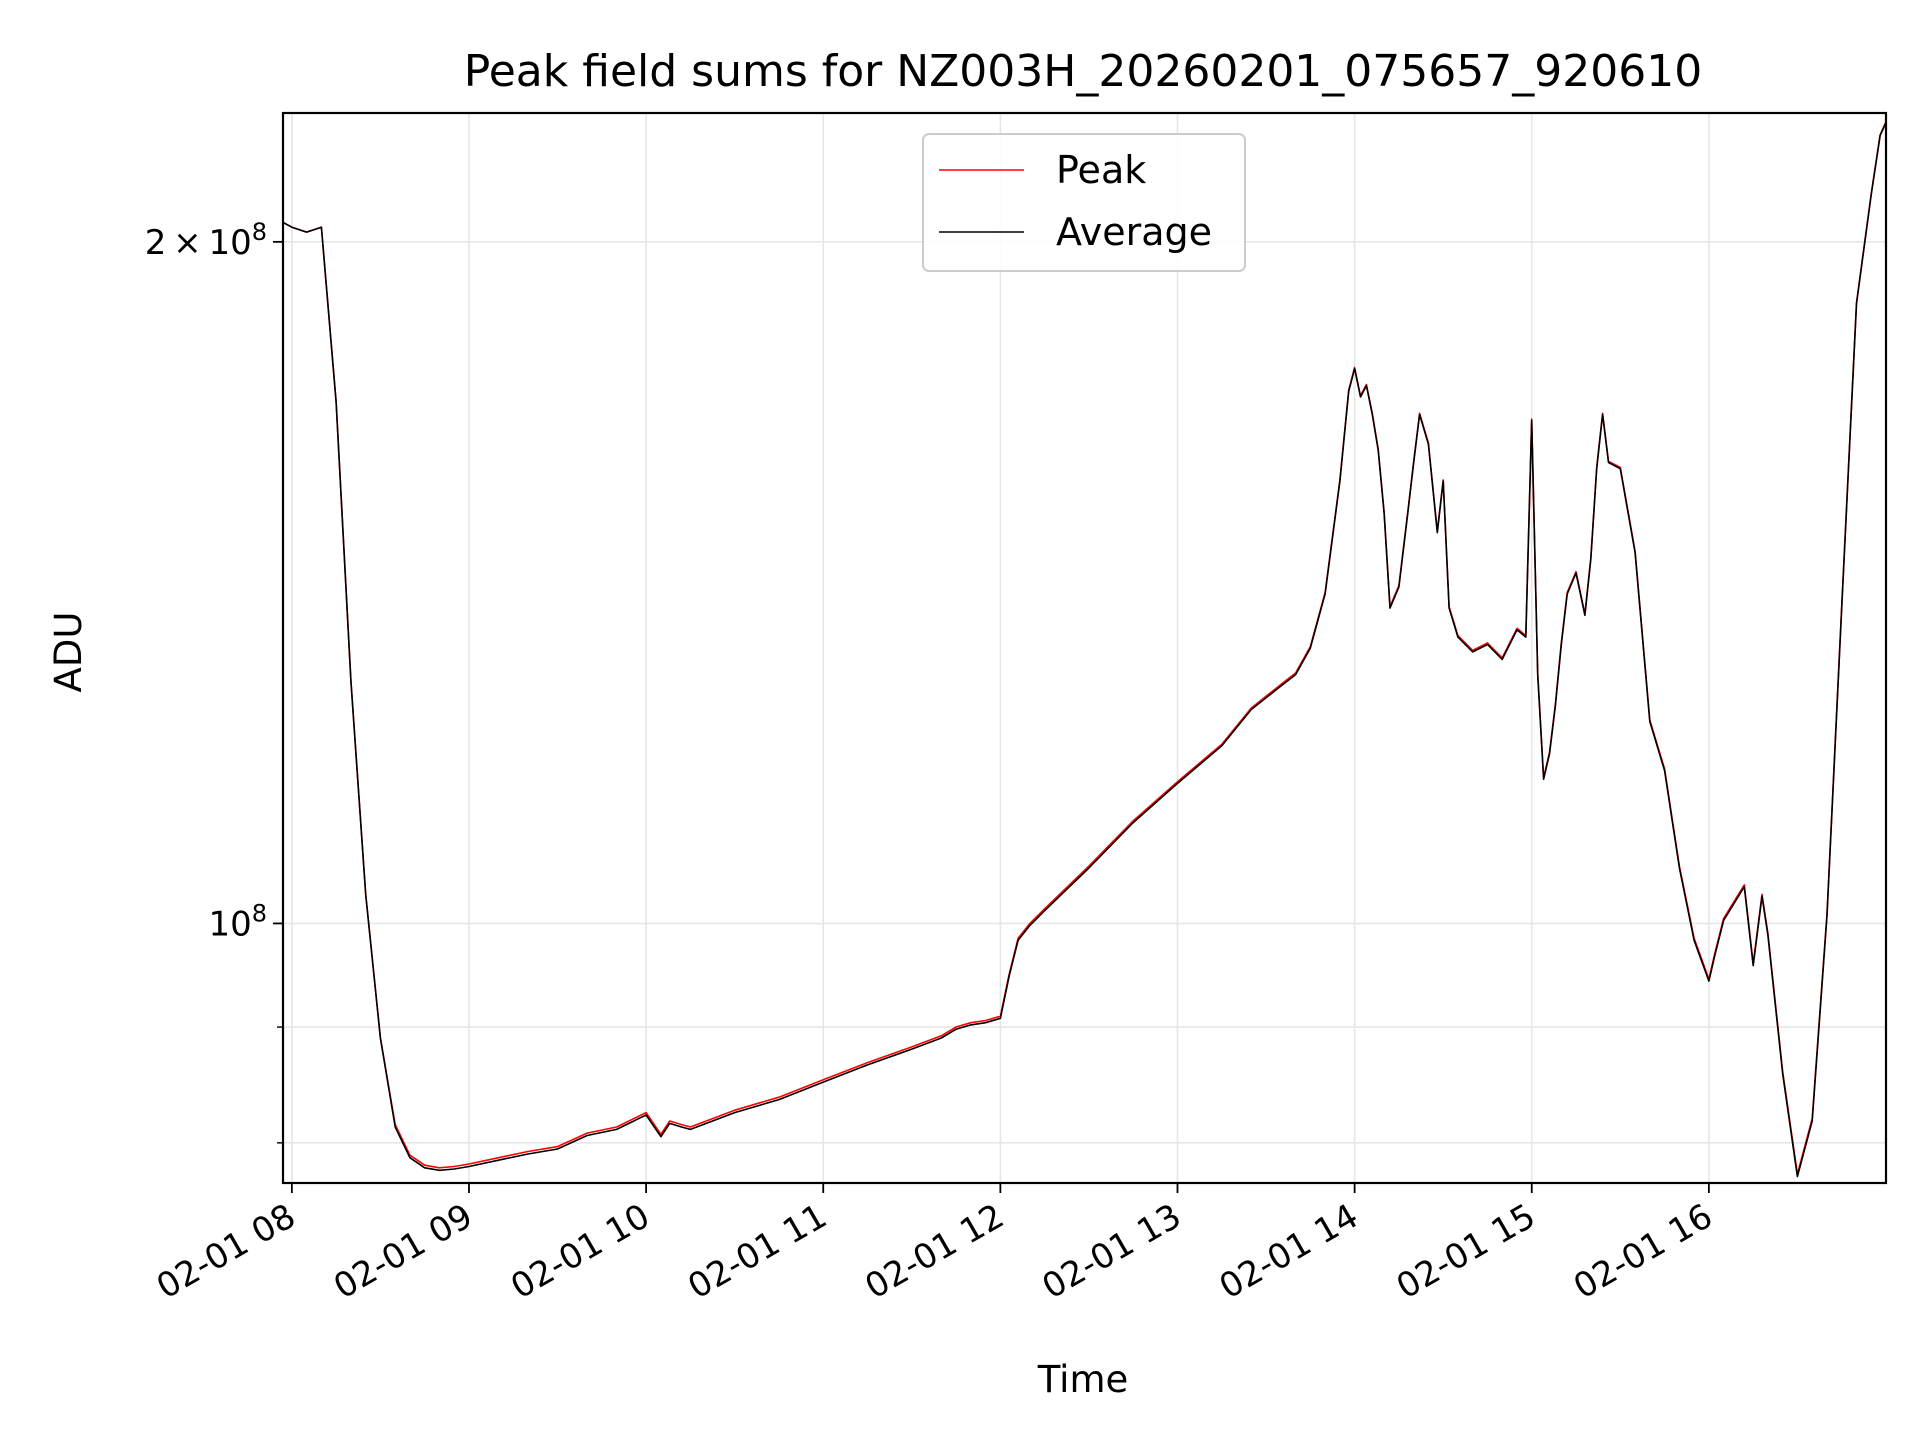 The height and width of the screenshot is (1440, 1920). What do you see at coordinates (1083, 1379) in the screenshot?
I see `x-axis-label: Time` at bounding box center [1083, 1379].